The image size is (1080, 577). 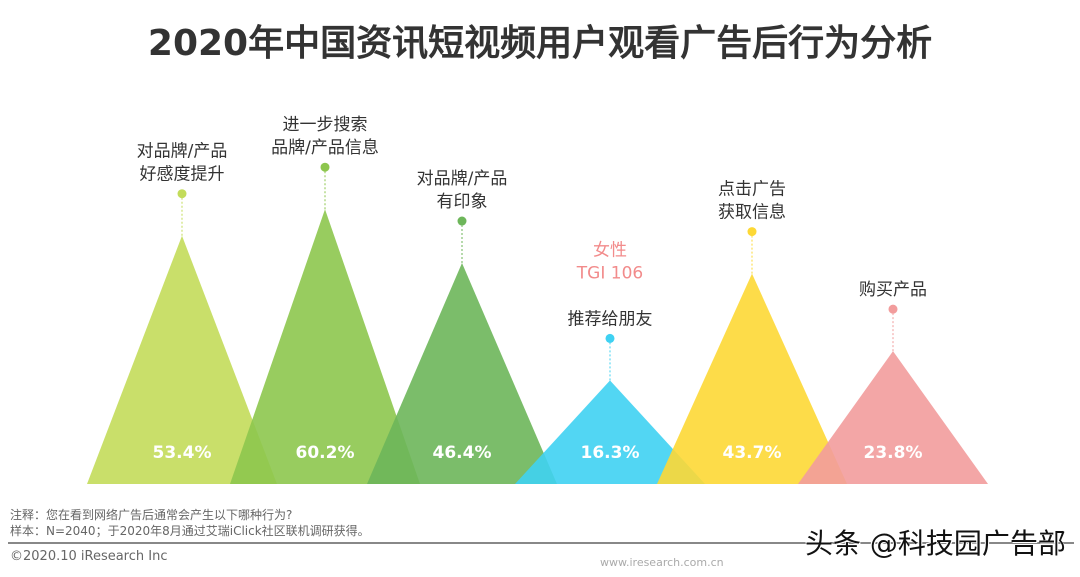 What do you see at coordinates (752, 190) in the screenshot?
I see `category-label: 点击广告` at bounding box center [752, 190].